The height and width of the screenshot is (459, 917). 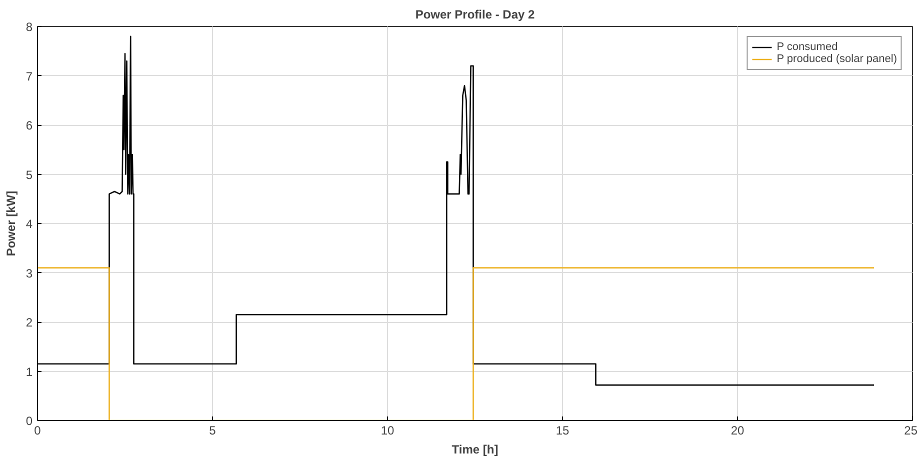 What do you see at coordinates (29, 175) in the screenshot?
I see `y-tick-label: 5` at bounding box center [29, 175].